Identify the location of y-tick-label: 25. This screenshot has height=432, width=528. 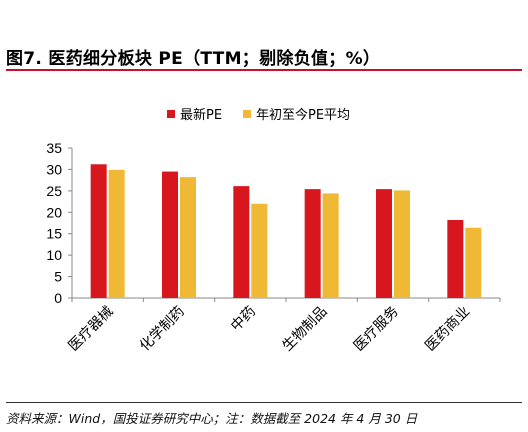
(54, 191).